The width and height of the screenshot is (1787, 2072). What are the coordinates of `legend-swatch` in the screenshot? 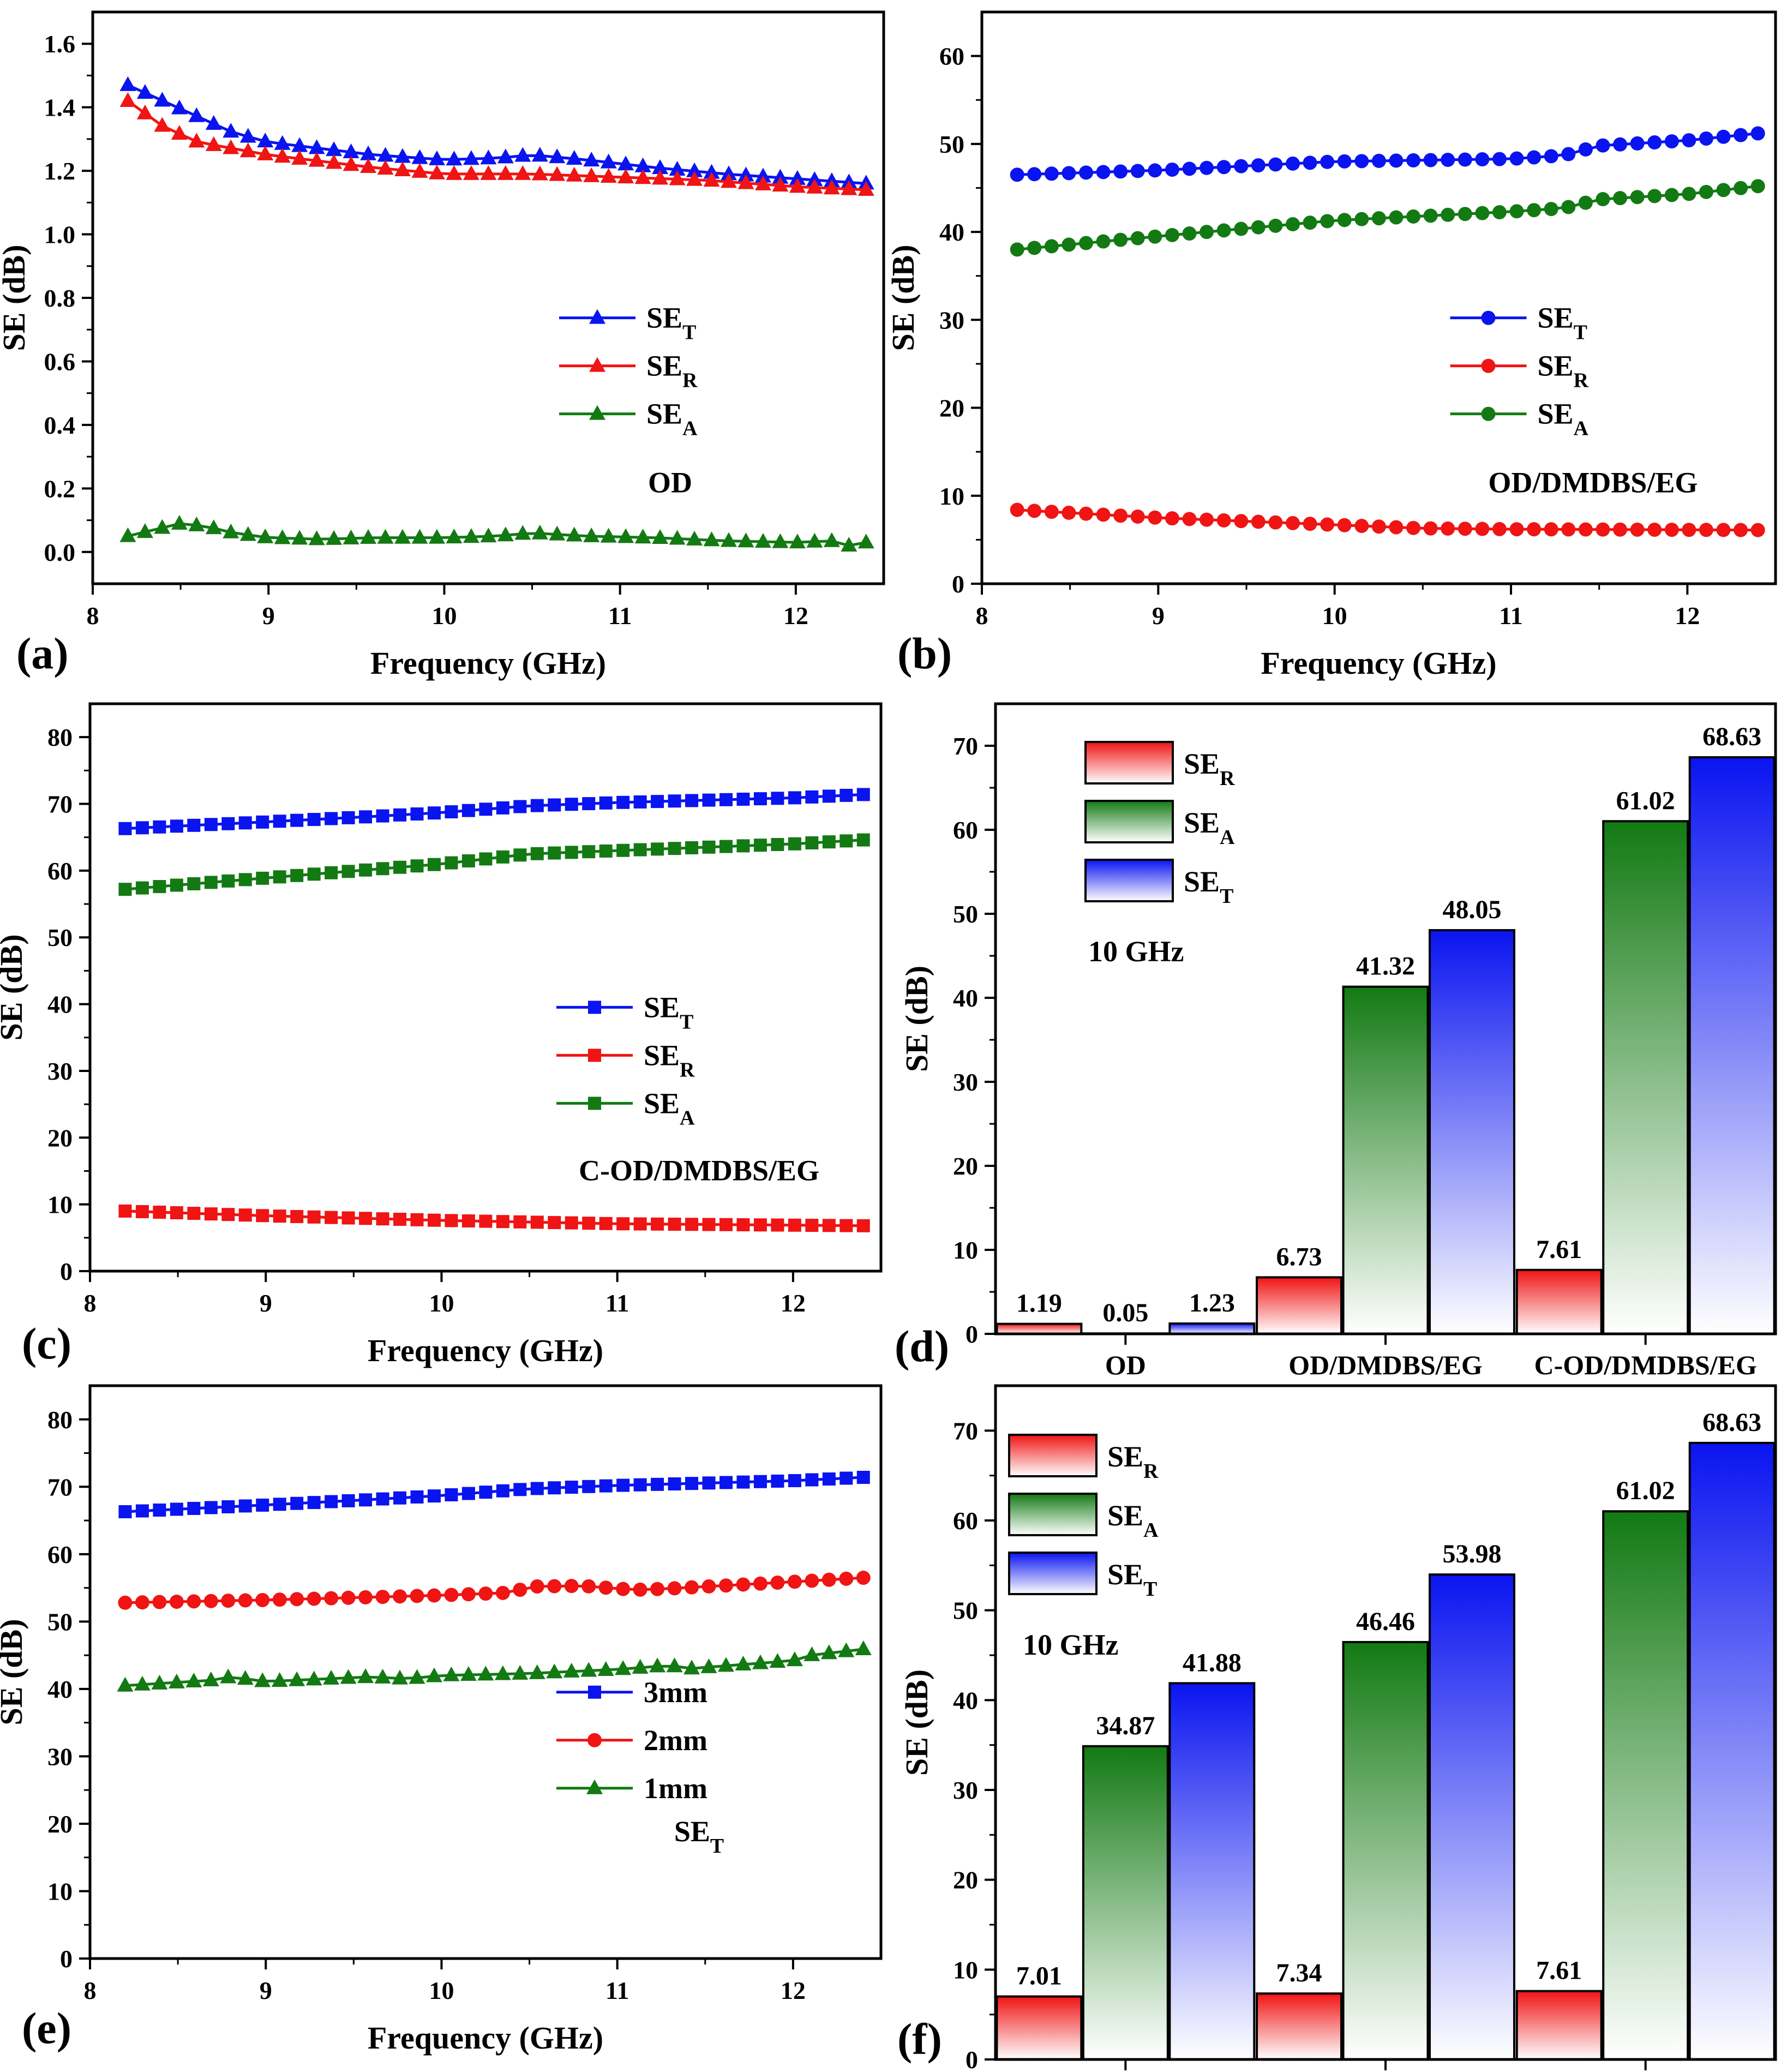 It's located at (1129, 880).